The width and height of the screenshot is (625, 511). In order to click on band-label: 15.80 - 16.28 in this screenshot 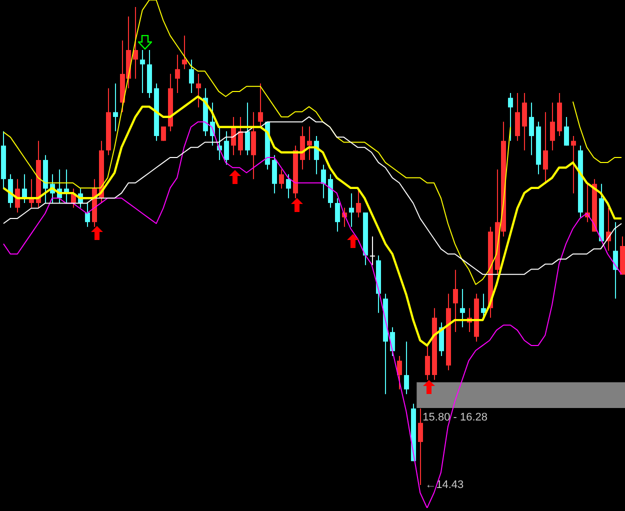, I will do `click(455, 418)`.